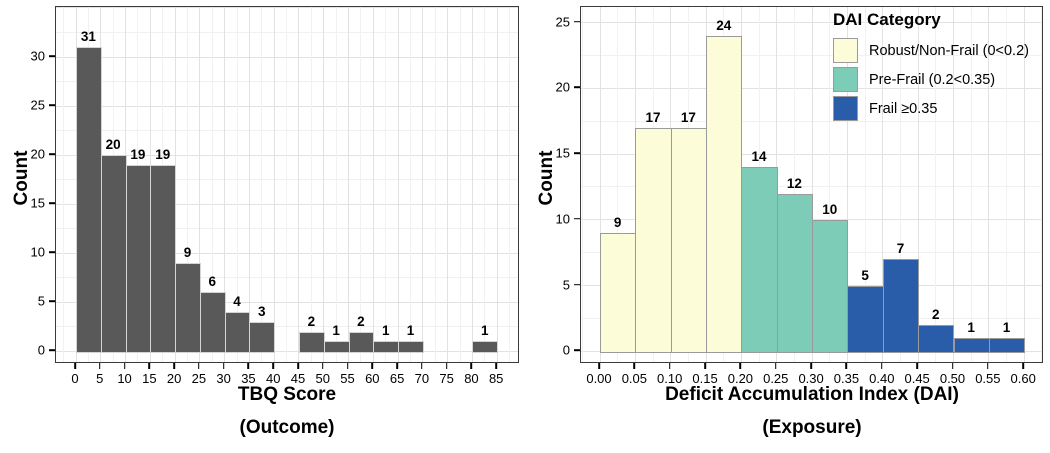 Image resolution: width=1050 pixels, height=453 pixels. Describe the element at coordinates (724, 25) in the screenshot. I see `bar-value-label: 24` at that location.